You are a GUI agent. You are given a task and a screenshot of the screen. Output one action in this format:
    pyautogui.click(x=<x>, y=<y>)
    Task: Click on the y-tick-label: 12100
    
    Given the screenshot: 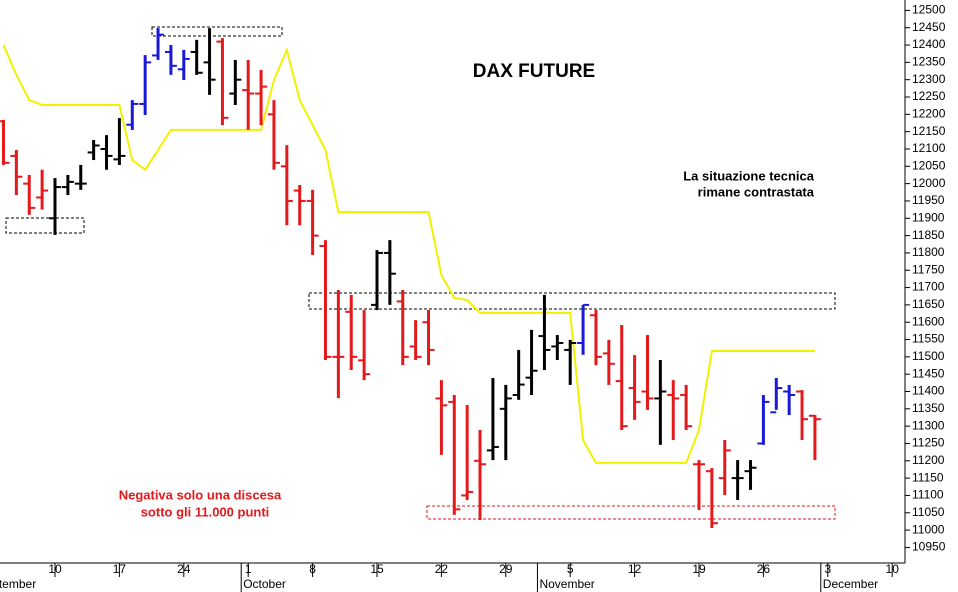 What is the action you would take?
    pyautogui.click(x=929, y=148)
    